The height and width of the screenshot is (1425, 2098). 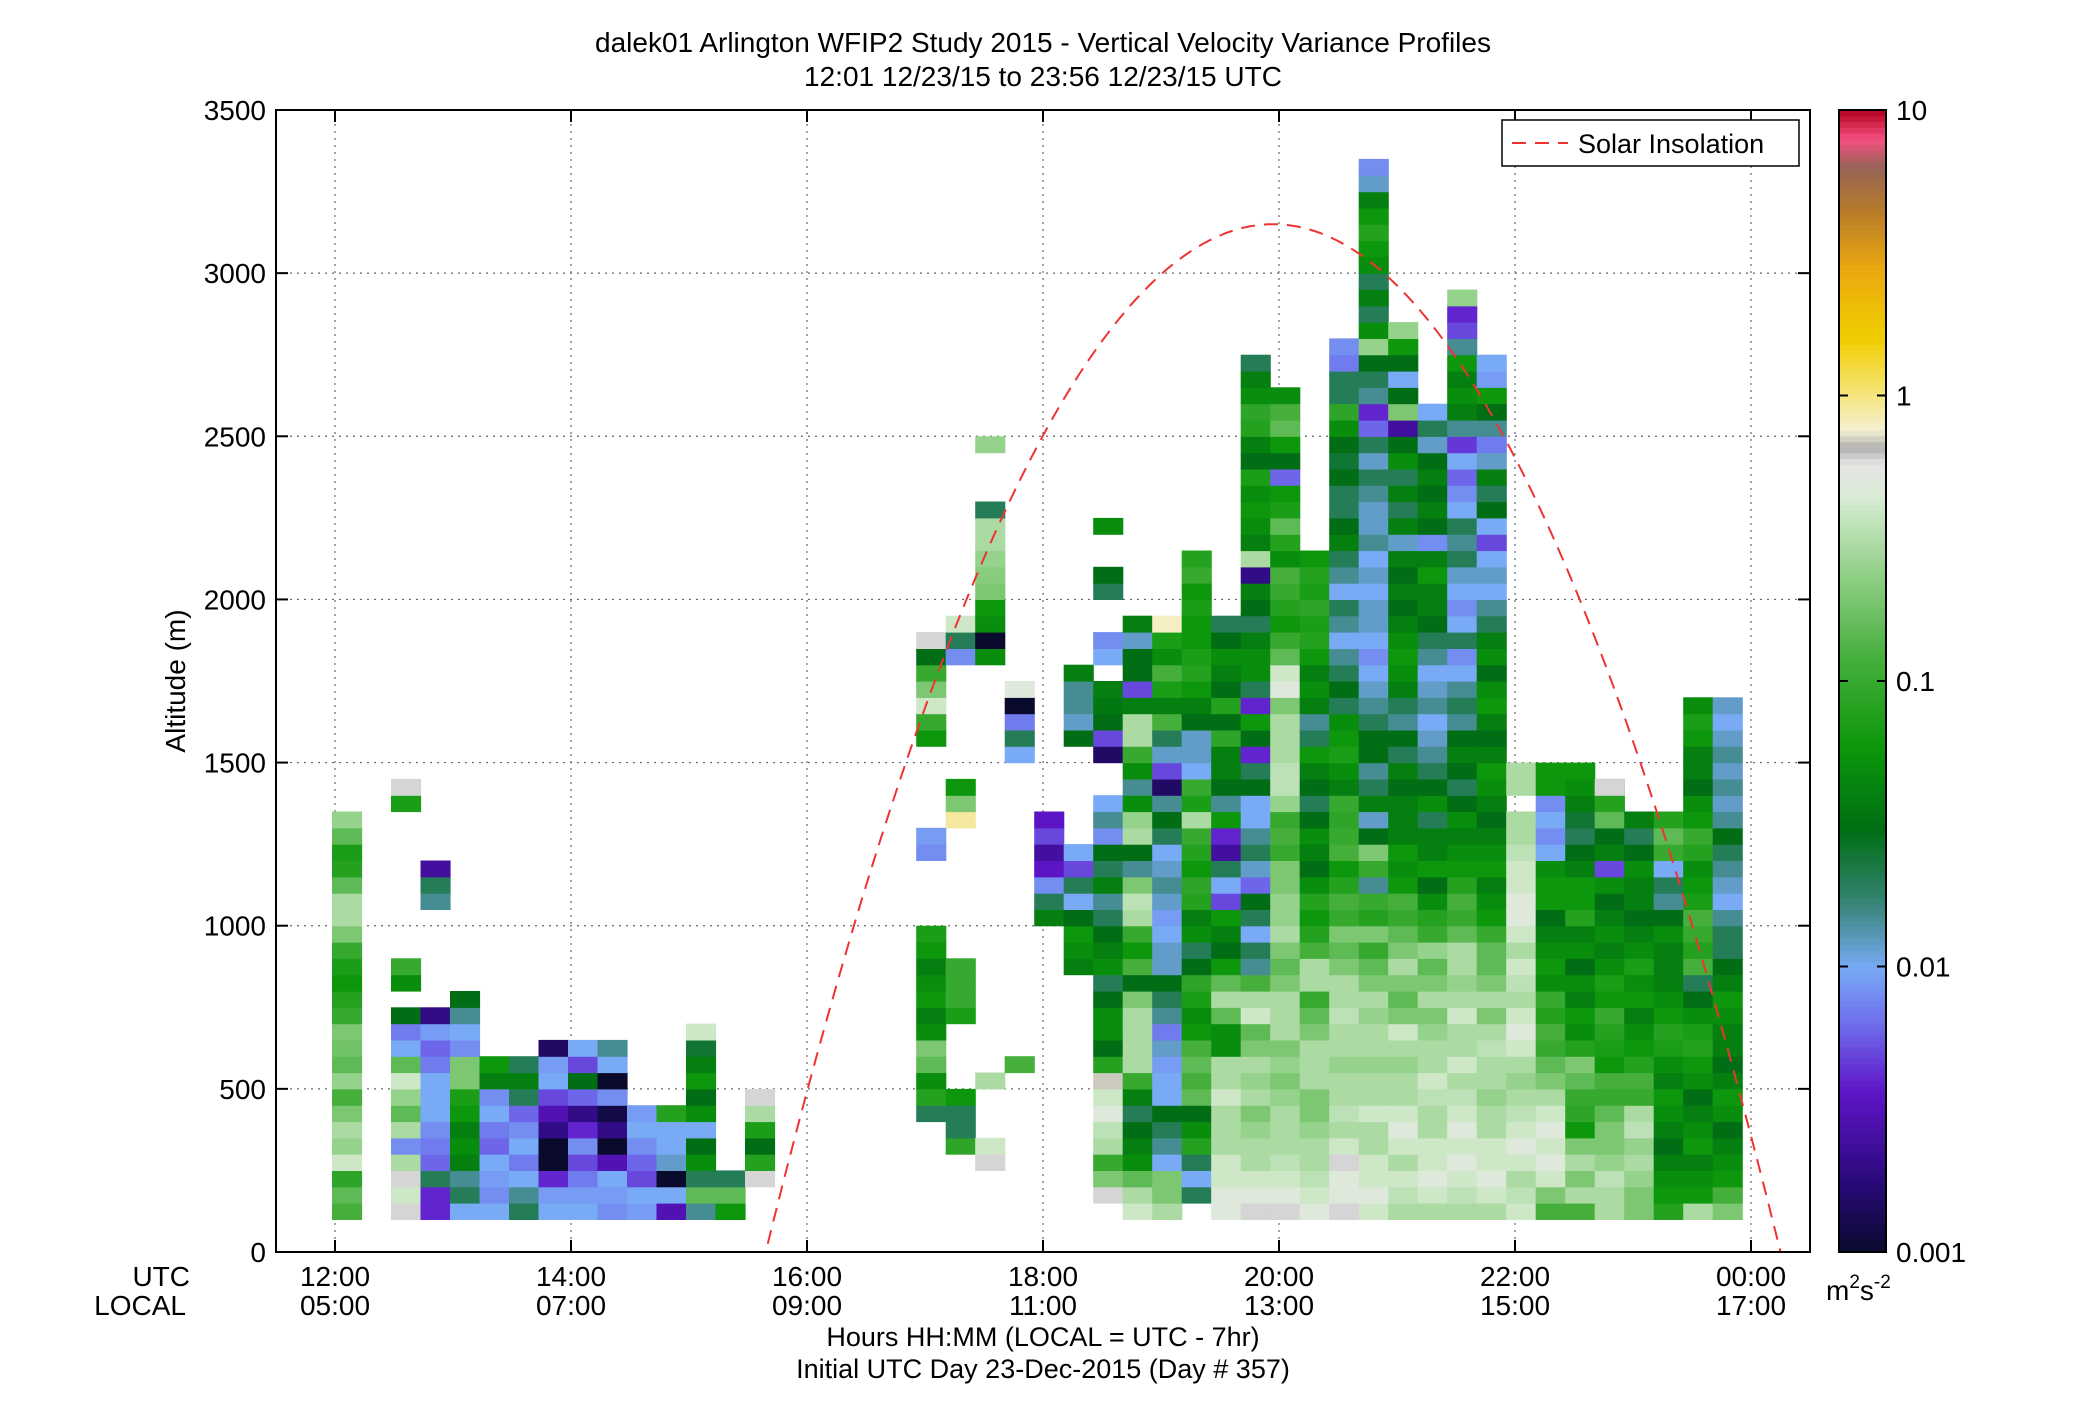 I want to click on legend-box, so click(x=1650, y=143).